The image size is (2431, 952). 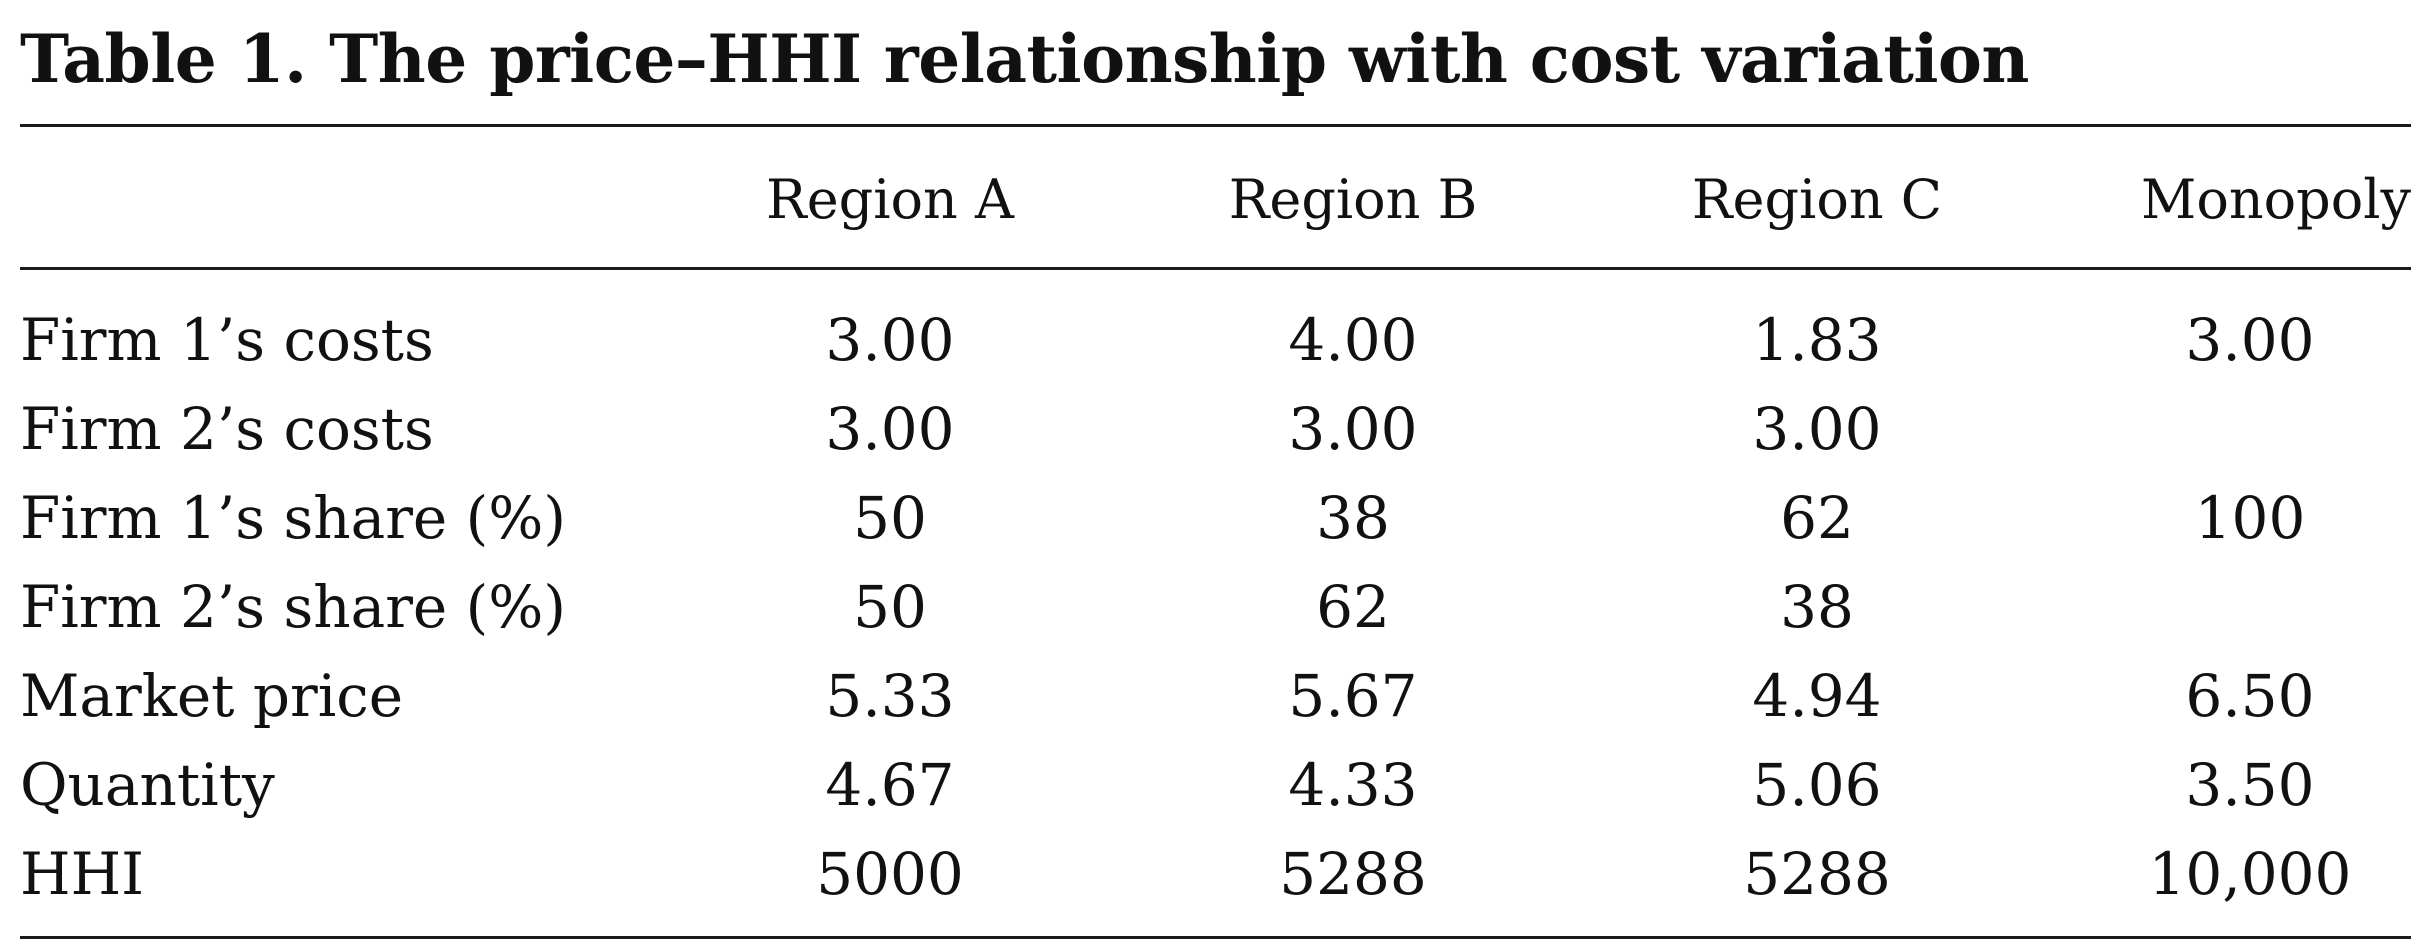 What do you see at coordinates (293, 518) in the screenshot?
I see `row-label: Firm 1’s share (%)` at bounding box center [293, 518].